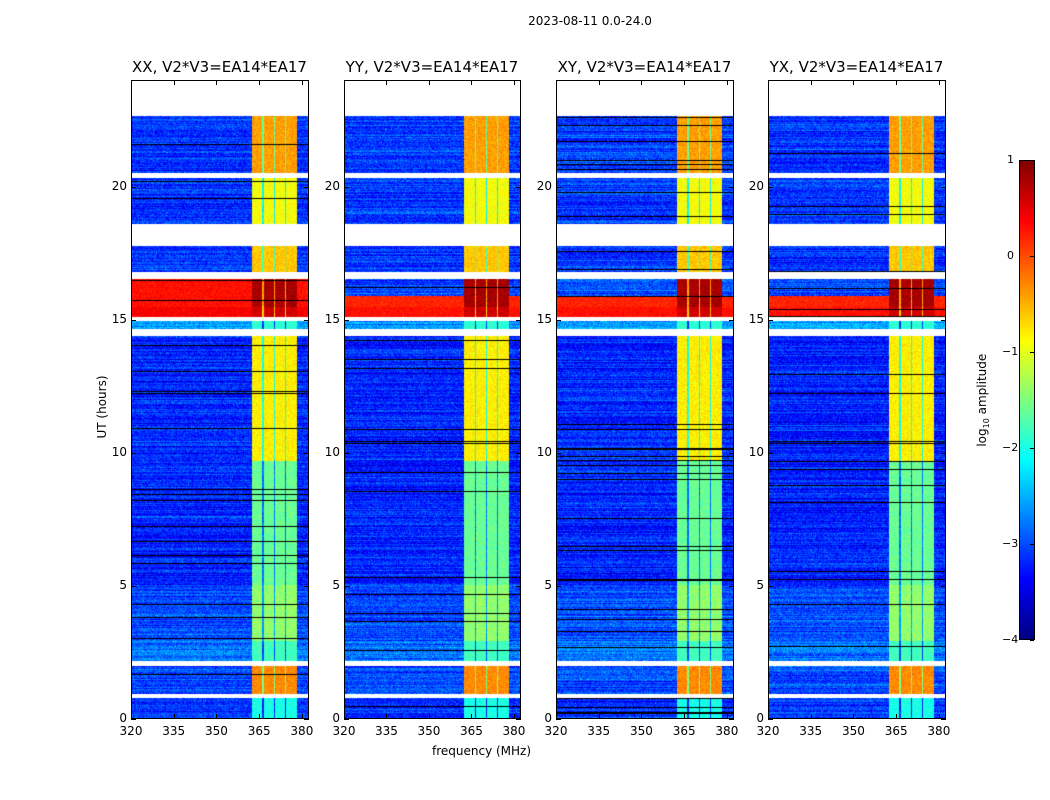 The image size is (1050, 800). What do you see at coordinates (1010, 639) in the screenshot?
I see `colorbar-tick-label: −4` at bounding box center [1010, 639].